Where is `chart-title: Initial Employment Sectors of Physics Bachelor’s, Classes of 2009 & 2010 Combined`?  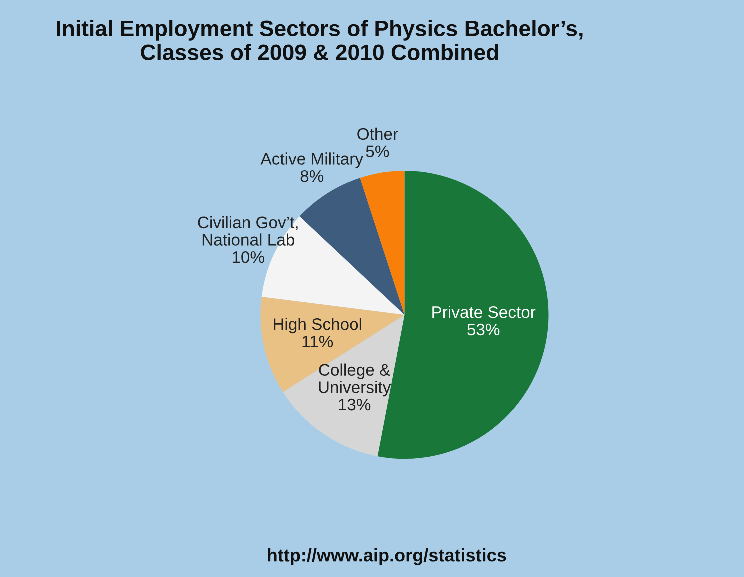
chart-title: Initial Employment Sectors of Physics Bachelor’s, Classes of 2009 & 2010 Combined is located at coordinates (320, 40).